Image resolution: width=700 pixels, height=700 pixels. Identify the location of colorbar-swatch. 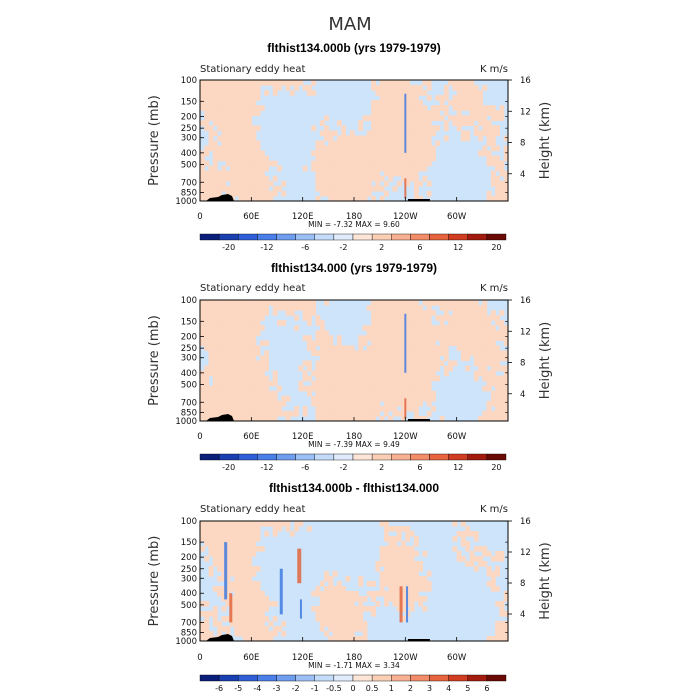
(420, 678).